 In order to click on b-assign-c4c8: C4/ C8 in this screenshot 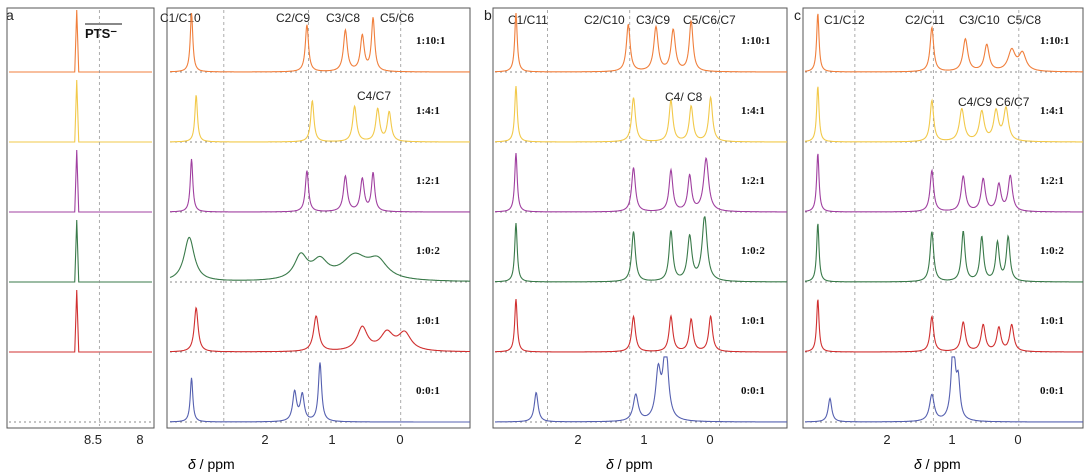, I will do `click(684, 97)`.